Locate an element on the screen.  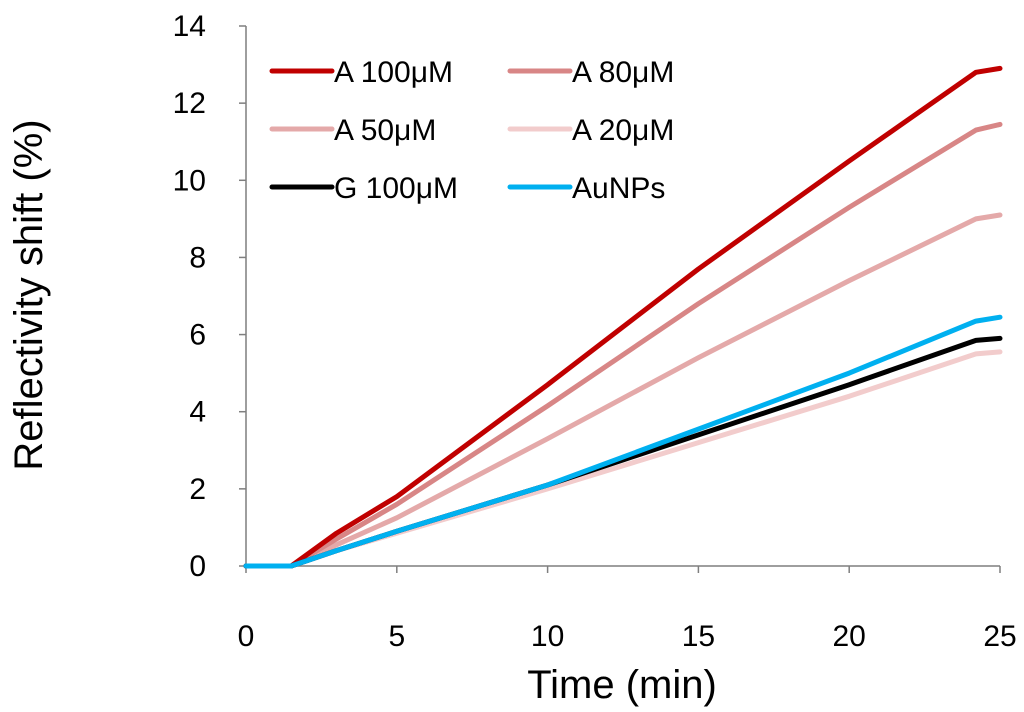
legend-label: A 20μM is located at coordinates (623, 130).